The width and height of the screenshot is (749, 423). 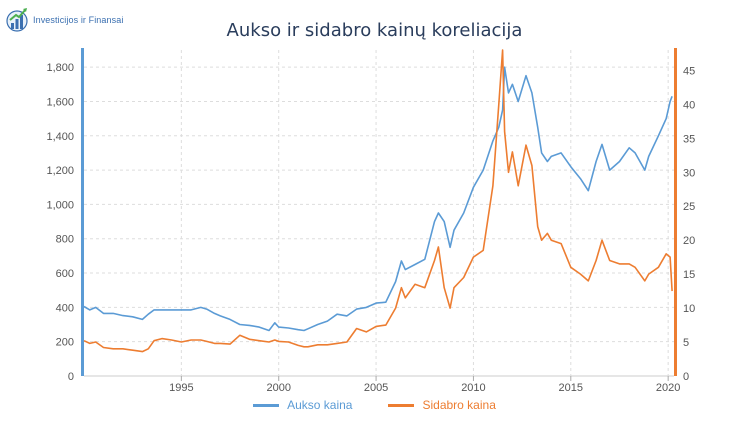 What do you see at coordinates (686, 343) in the screenshot?
I see `y-right-tick-label: 5` at bounding box center [686, 343].